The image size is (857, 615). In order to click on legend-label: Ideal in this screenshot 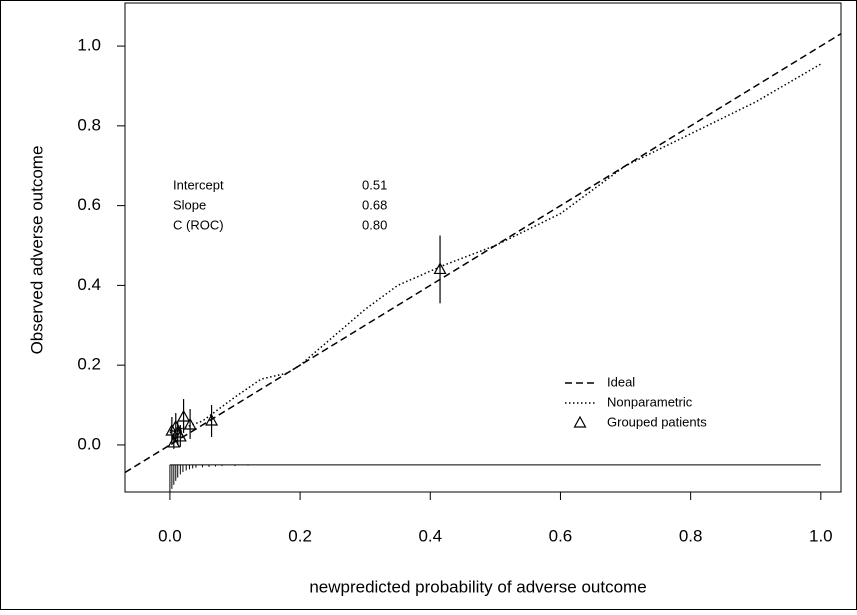, I will do `click(621, 381)`.